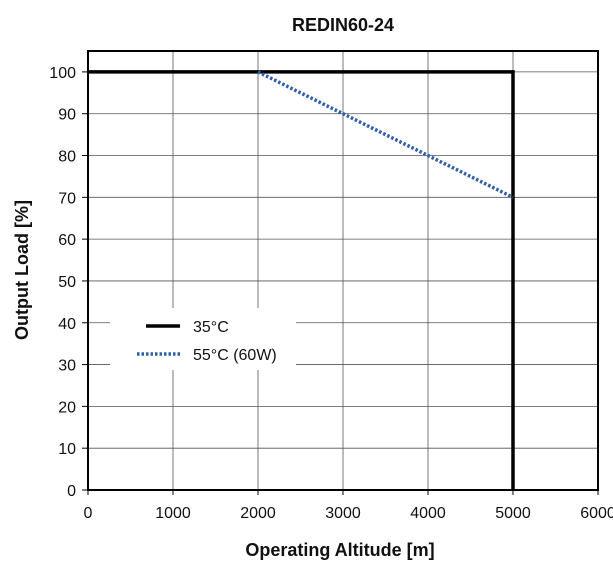 The width and height of the screenshot is (613, 563). Describe the element at coordinates (343, 25) in the screenshot. I see `chart-title: REDIN60-24` at that location.